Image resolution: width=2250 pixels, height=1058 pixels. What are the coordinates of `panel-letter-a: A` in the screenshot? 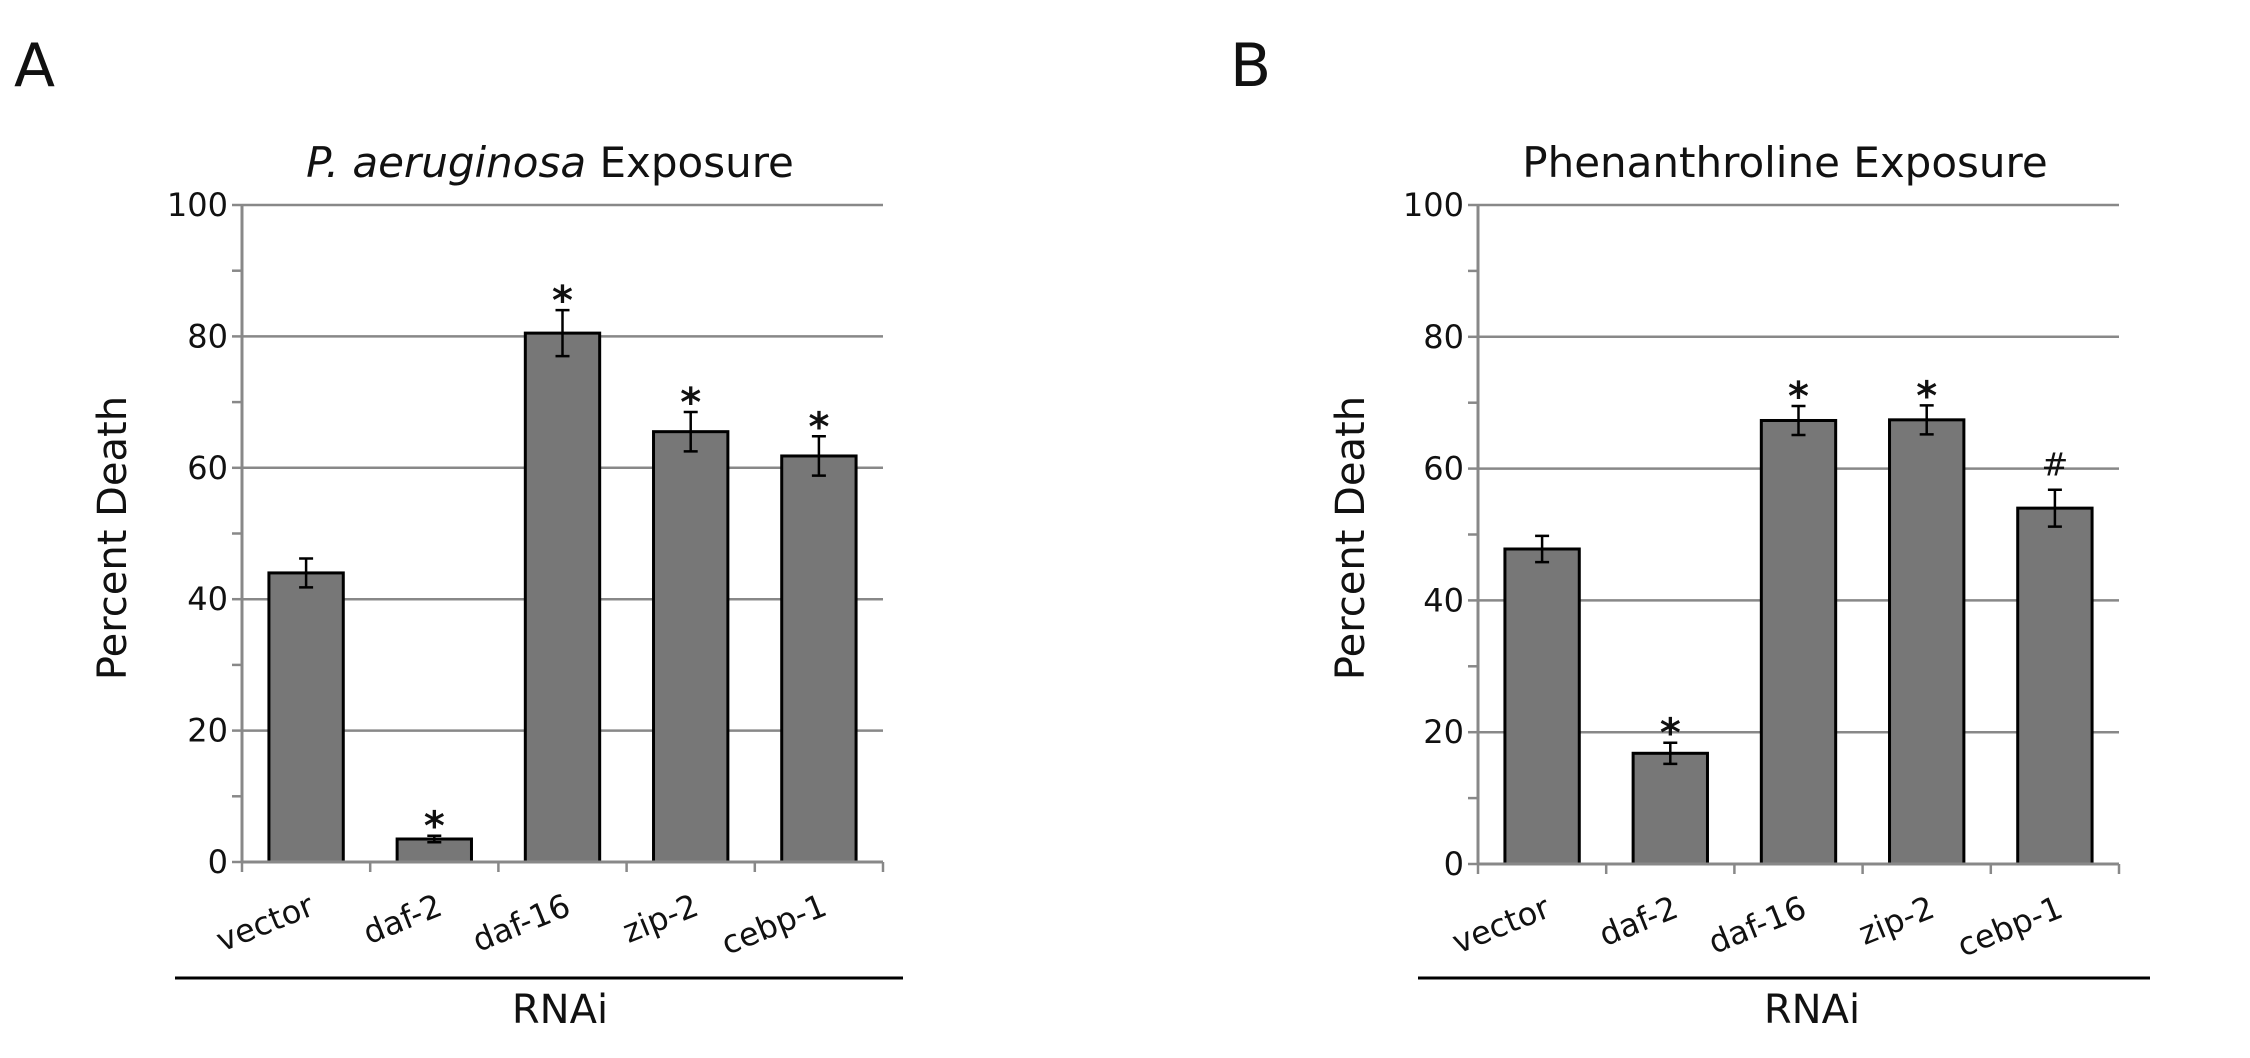 It's located at (34, 66).